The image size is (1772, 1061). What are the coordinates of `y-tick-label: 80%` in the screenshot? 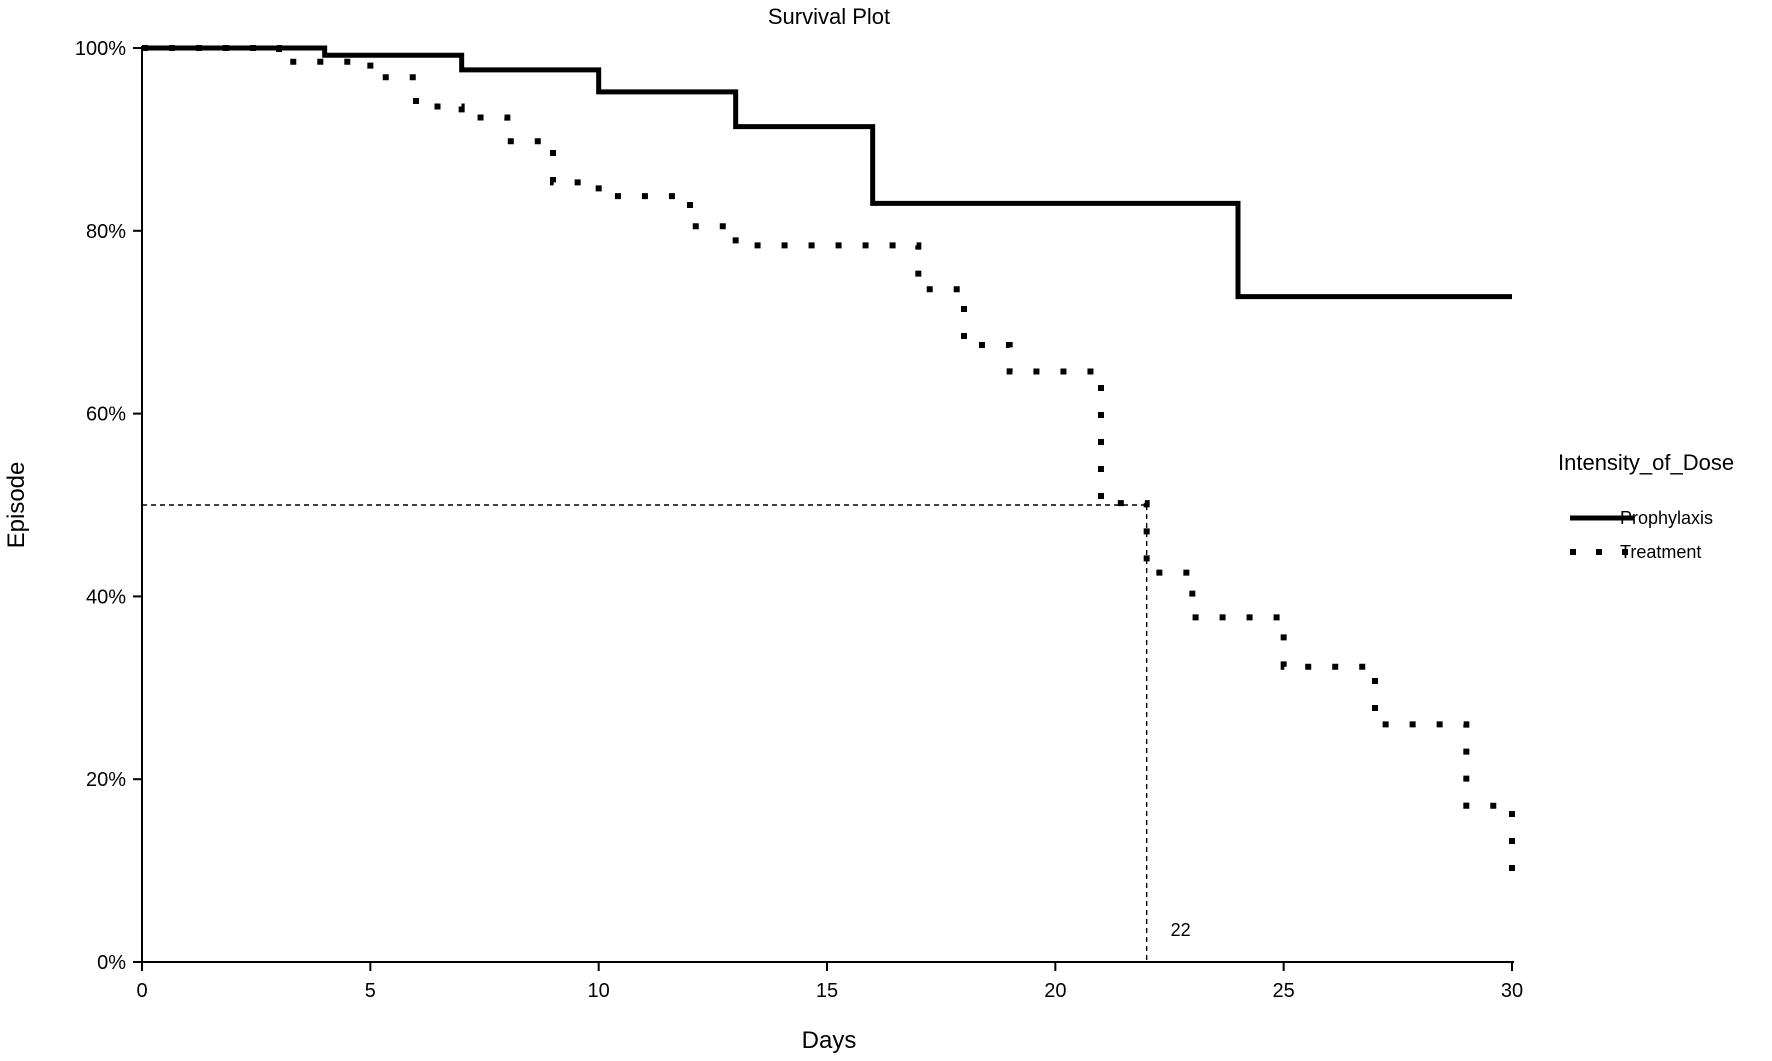 It's located at (106, 232).